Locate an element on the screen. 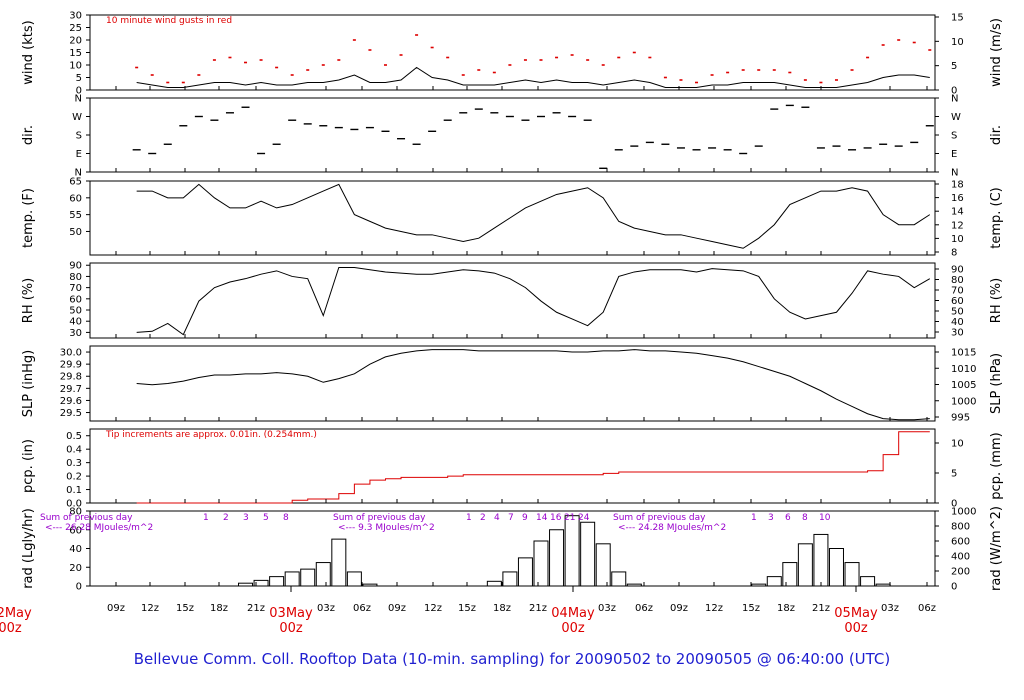 The height and width of the screenshot is (700, 1024). ylabel-left-2: dir. is located at coordinates (28, 135).